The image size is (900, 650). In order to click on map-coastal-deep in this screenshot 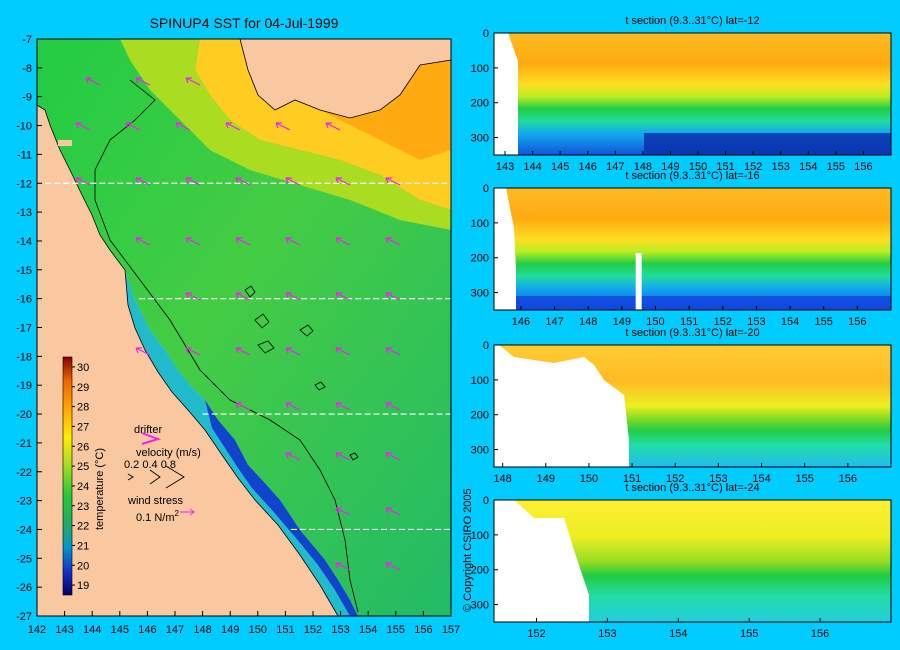, I will do `click(281, 508)`.